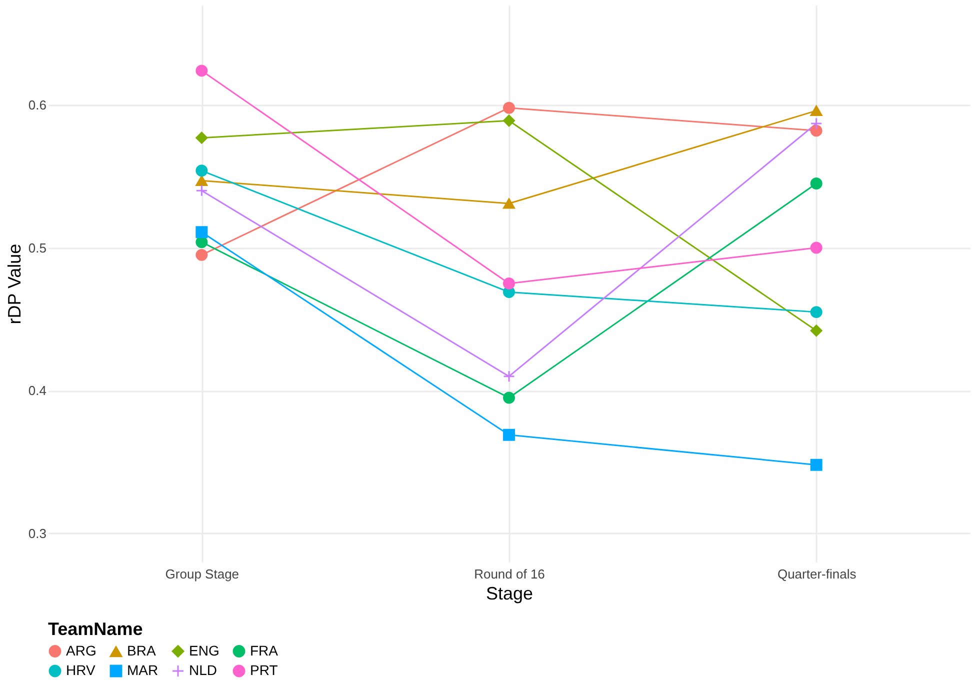 The width and height of the screenshot is (980, 690). I want to click on legend-label: HRV, so click(81, 670).